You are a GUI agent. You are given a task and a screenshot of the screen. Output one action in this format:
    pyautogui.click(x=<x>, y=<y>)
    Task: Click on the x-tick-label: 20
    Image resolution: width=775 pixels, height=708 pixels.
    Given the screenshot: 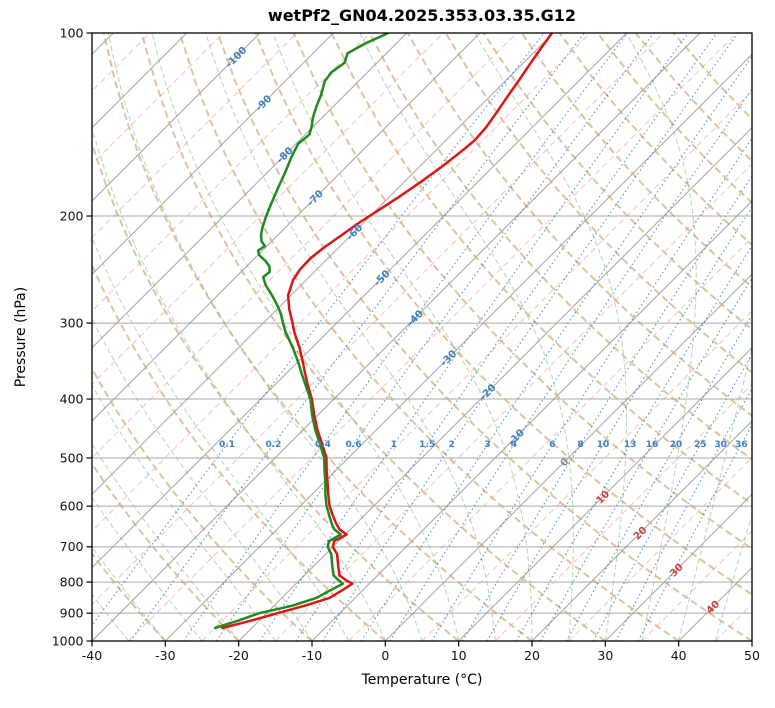 What is the action you would take?
    pyautogui.click(x=532, y=655)
    